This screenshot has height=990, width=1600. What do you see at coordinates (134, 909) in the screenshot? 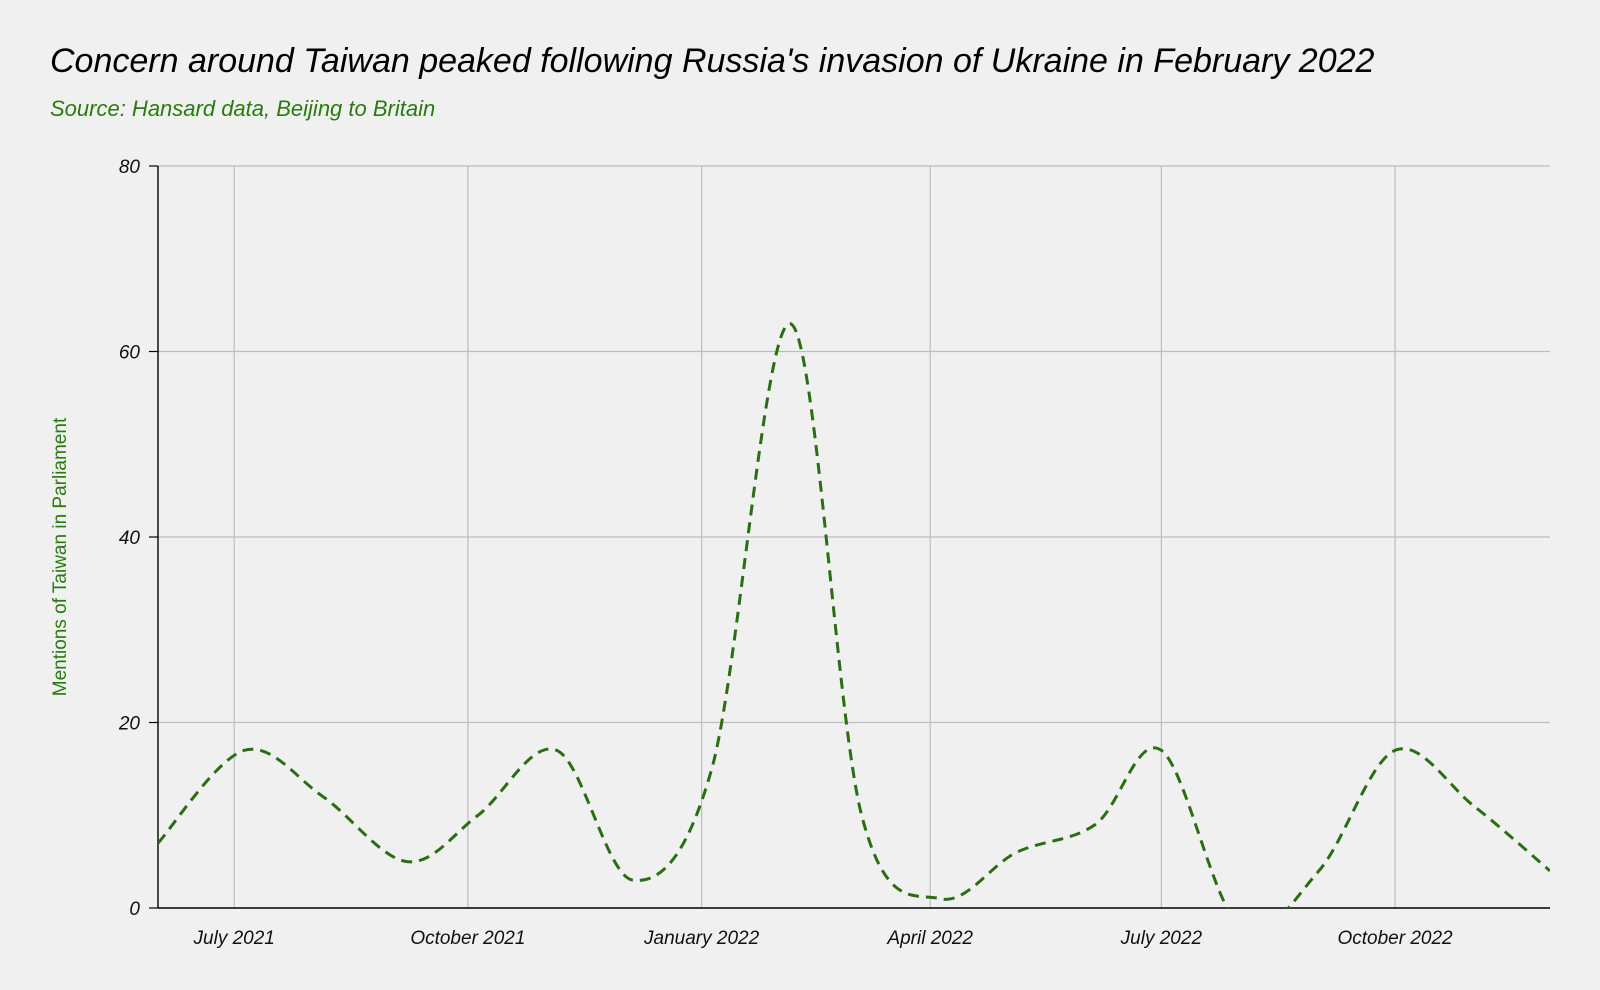
I see `y-tick-label: 0` at bounding box center [134, 909].